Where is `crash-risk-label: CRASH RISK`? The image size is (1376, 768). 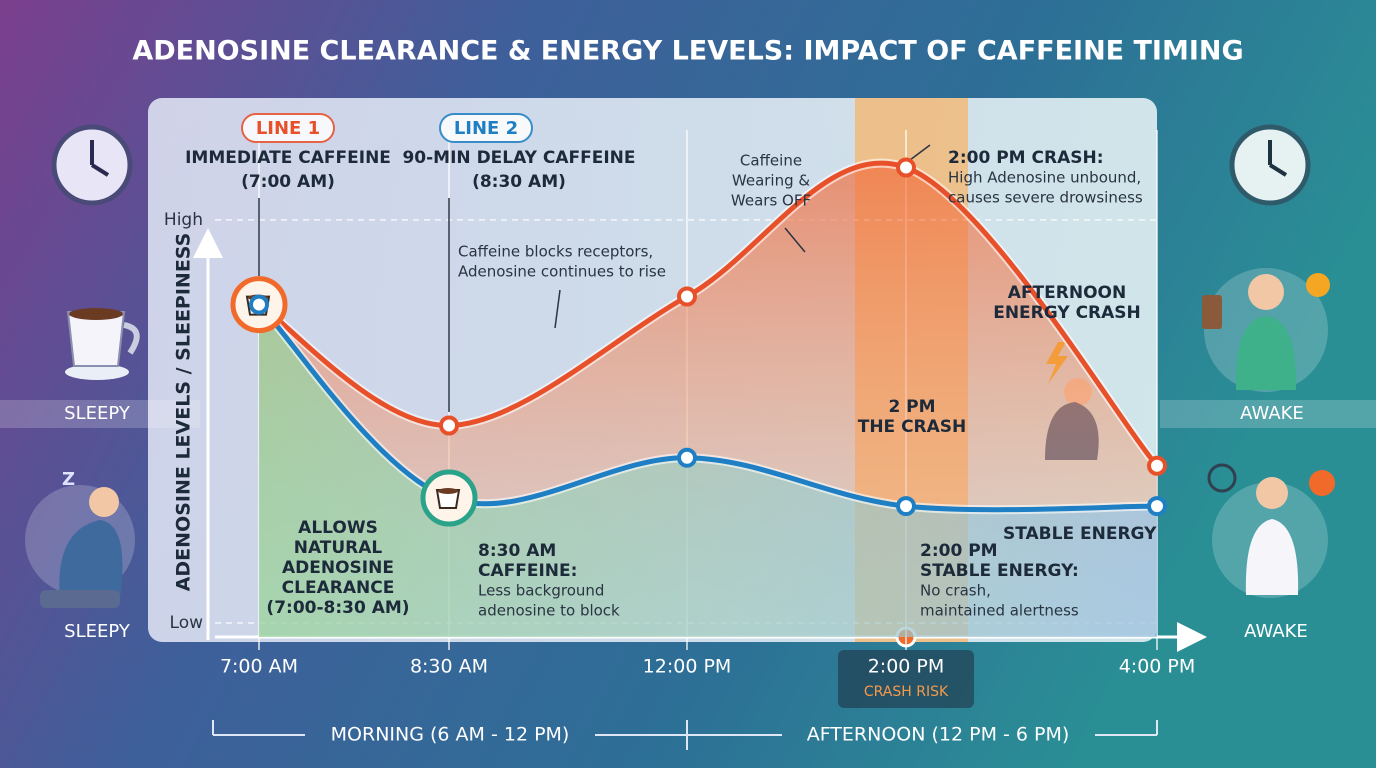
crash-risk-label: CRASH RISK is located at coordinates (906, 692).